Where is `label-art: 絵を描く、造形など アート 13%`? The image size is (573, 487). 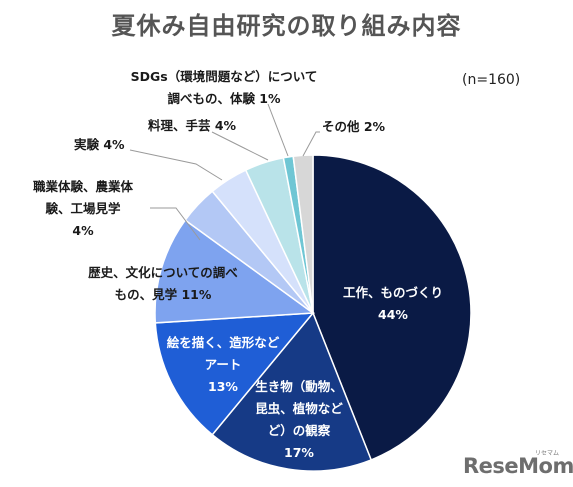 label-art: 絵を描く、造形など アート 13% is located at coordinates (223, 365).